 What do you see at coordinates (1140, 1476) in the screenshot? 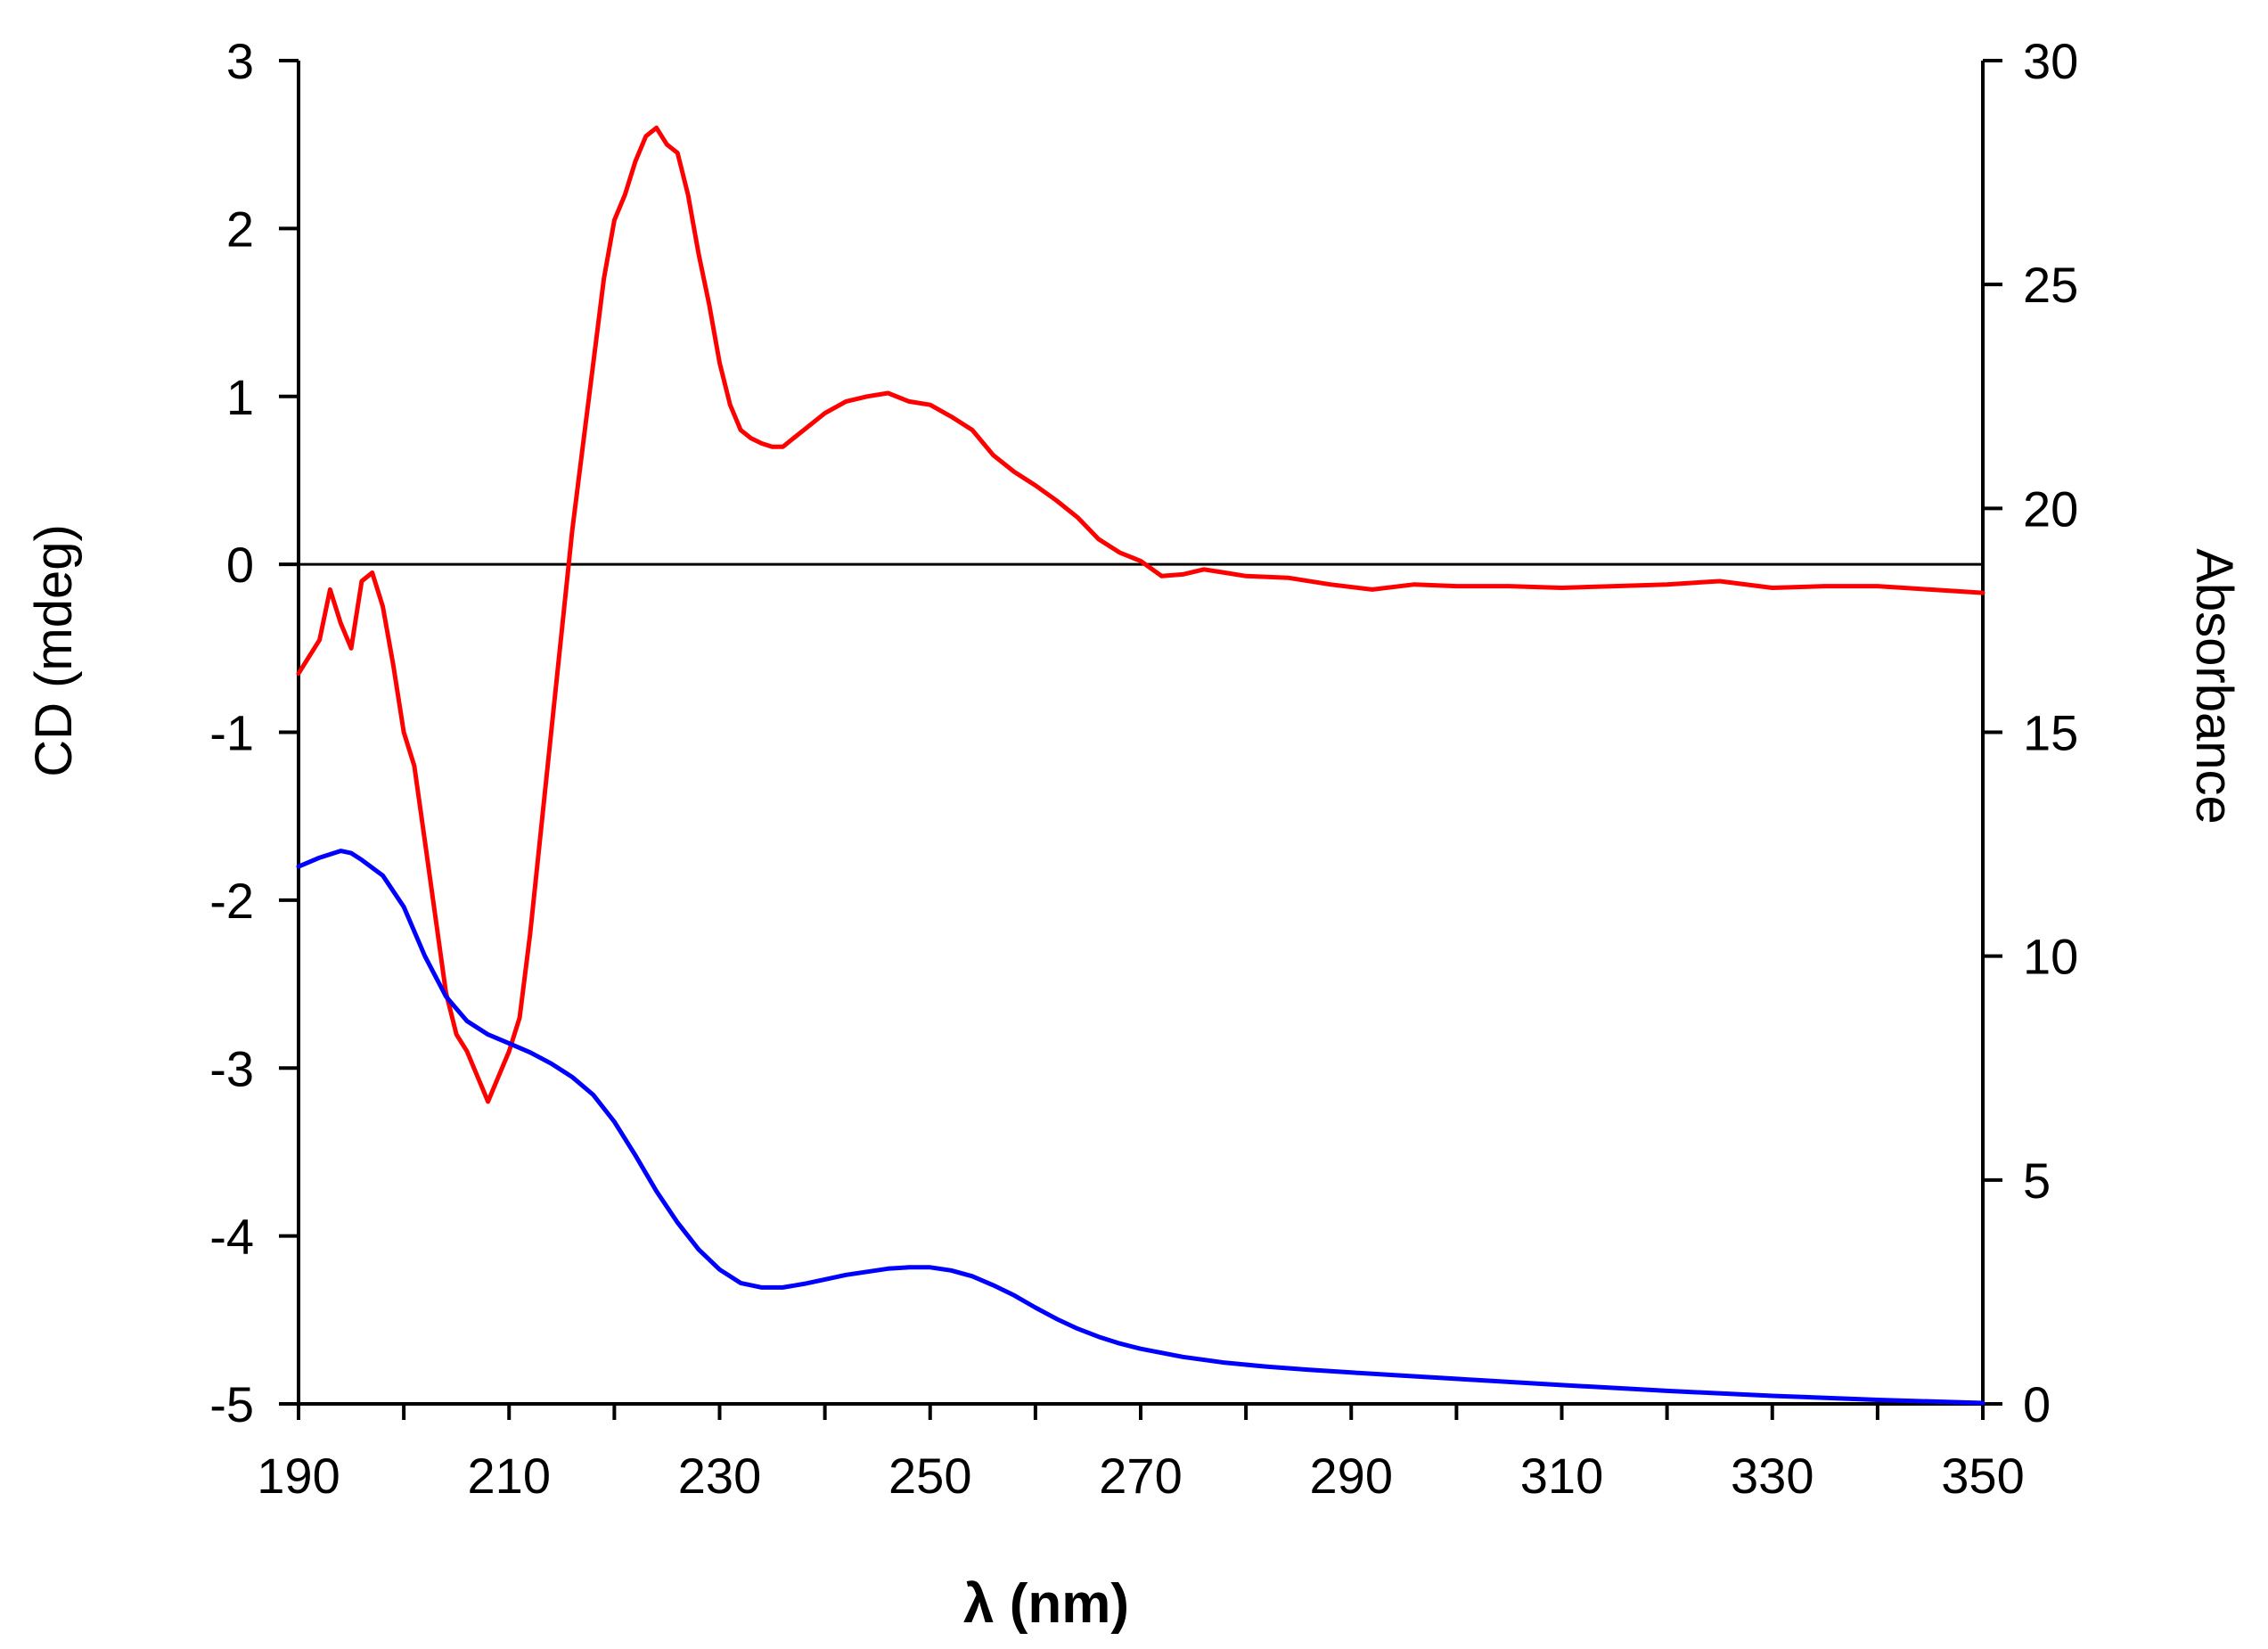
I see `x-tick-label: 270` at bounding box center [1140, 1476].